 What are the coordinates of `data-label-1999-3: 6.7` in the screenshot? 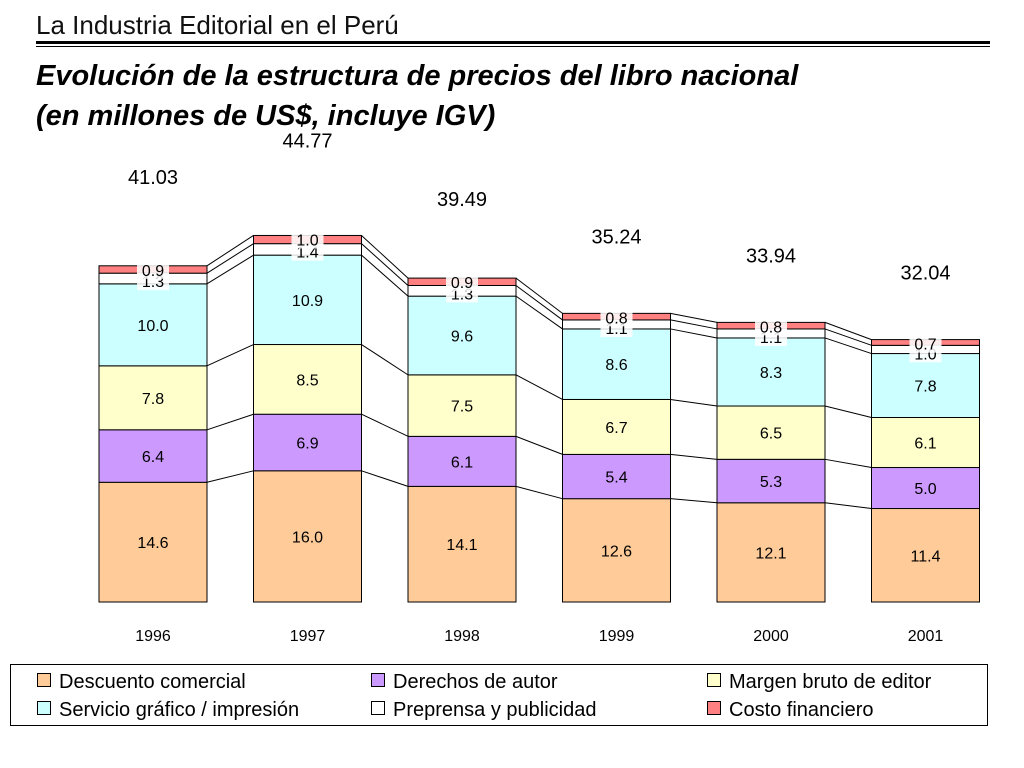 It's located at (616, 428).